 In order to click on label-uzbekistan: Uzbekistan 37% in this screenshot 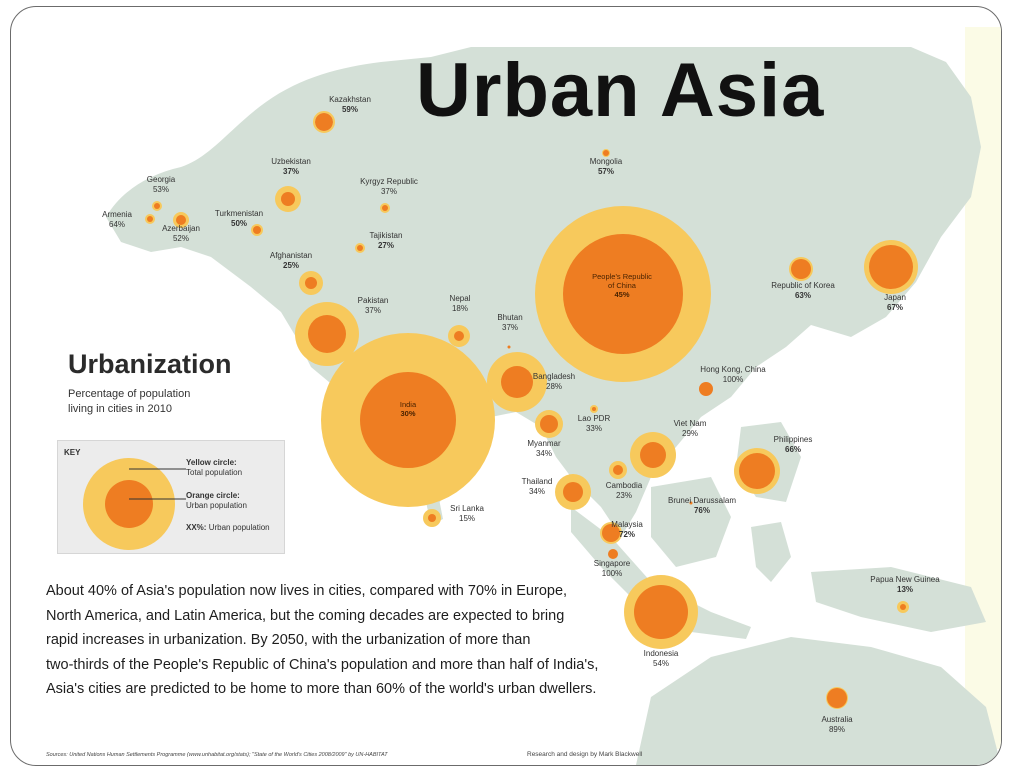, I will do `click(291, 167)`.